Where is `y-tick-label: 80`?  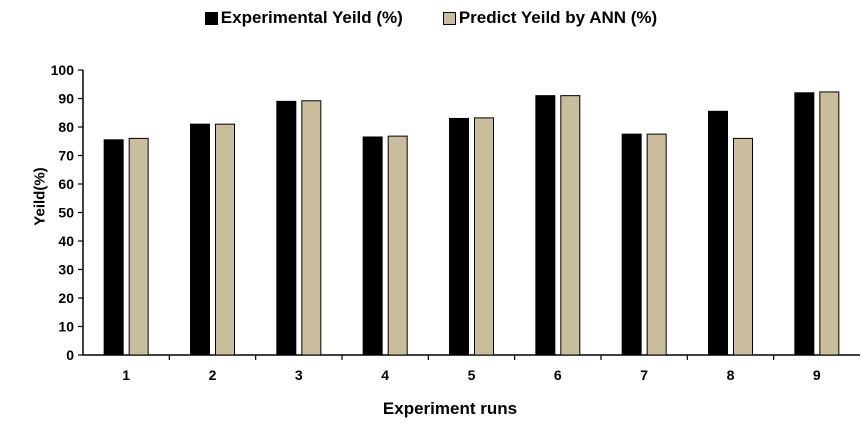 y-tick-label: 80 is located at coordinates (66, 127).